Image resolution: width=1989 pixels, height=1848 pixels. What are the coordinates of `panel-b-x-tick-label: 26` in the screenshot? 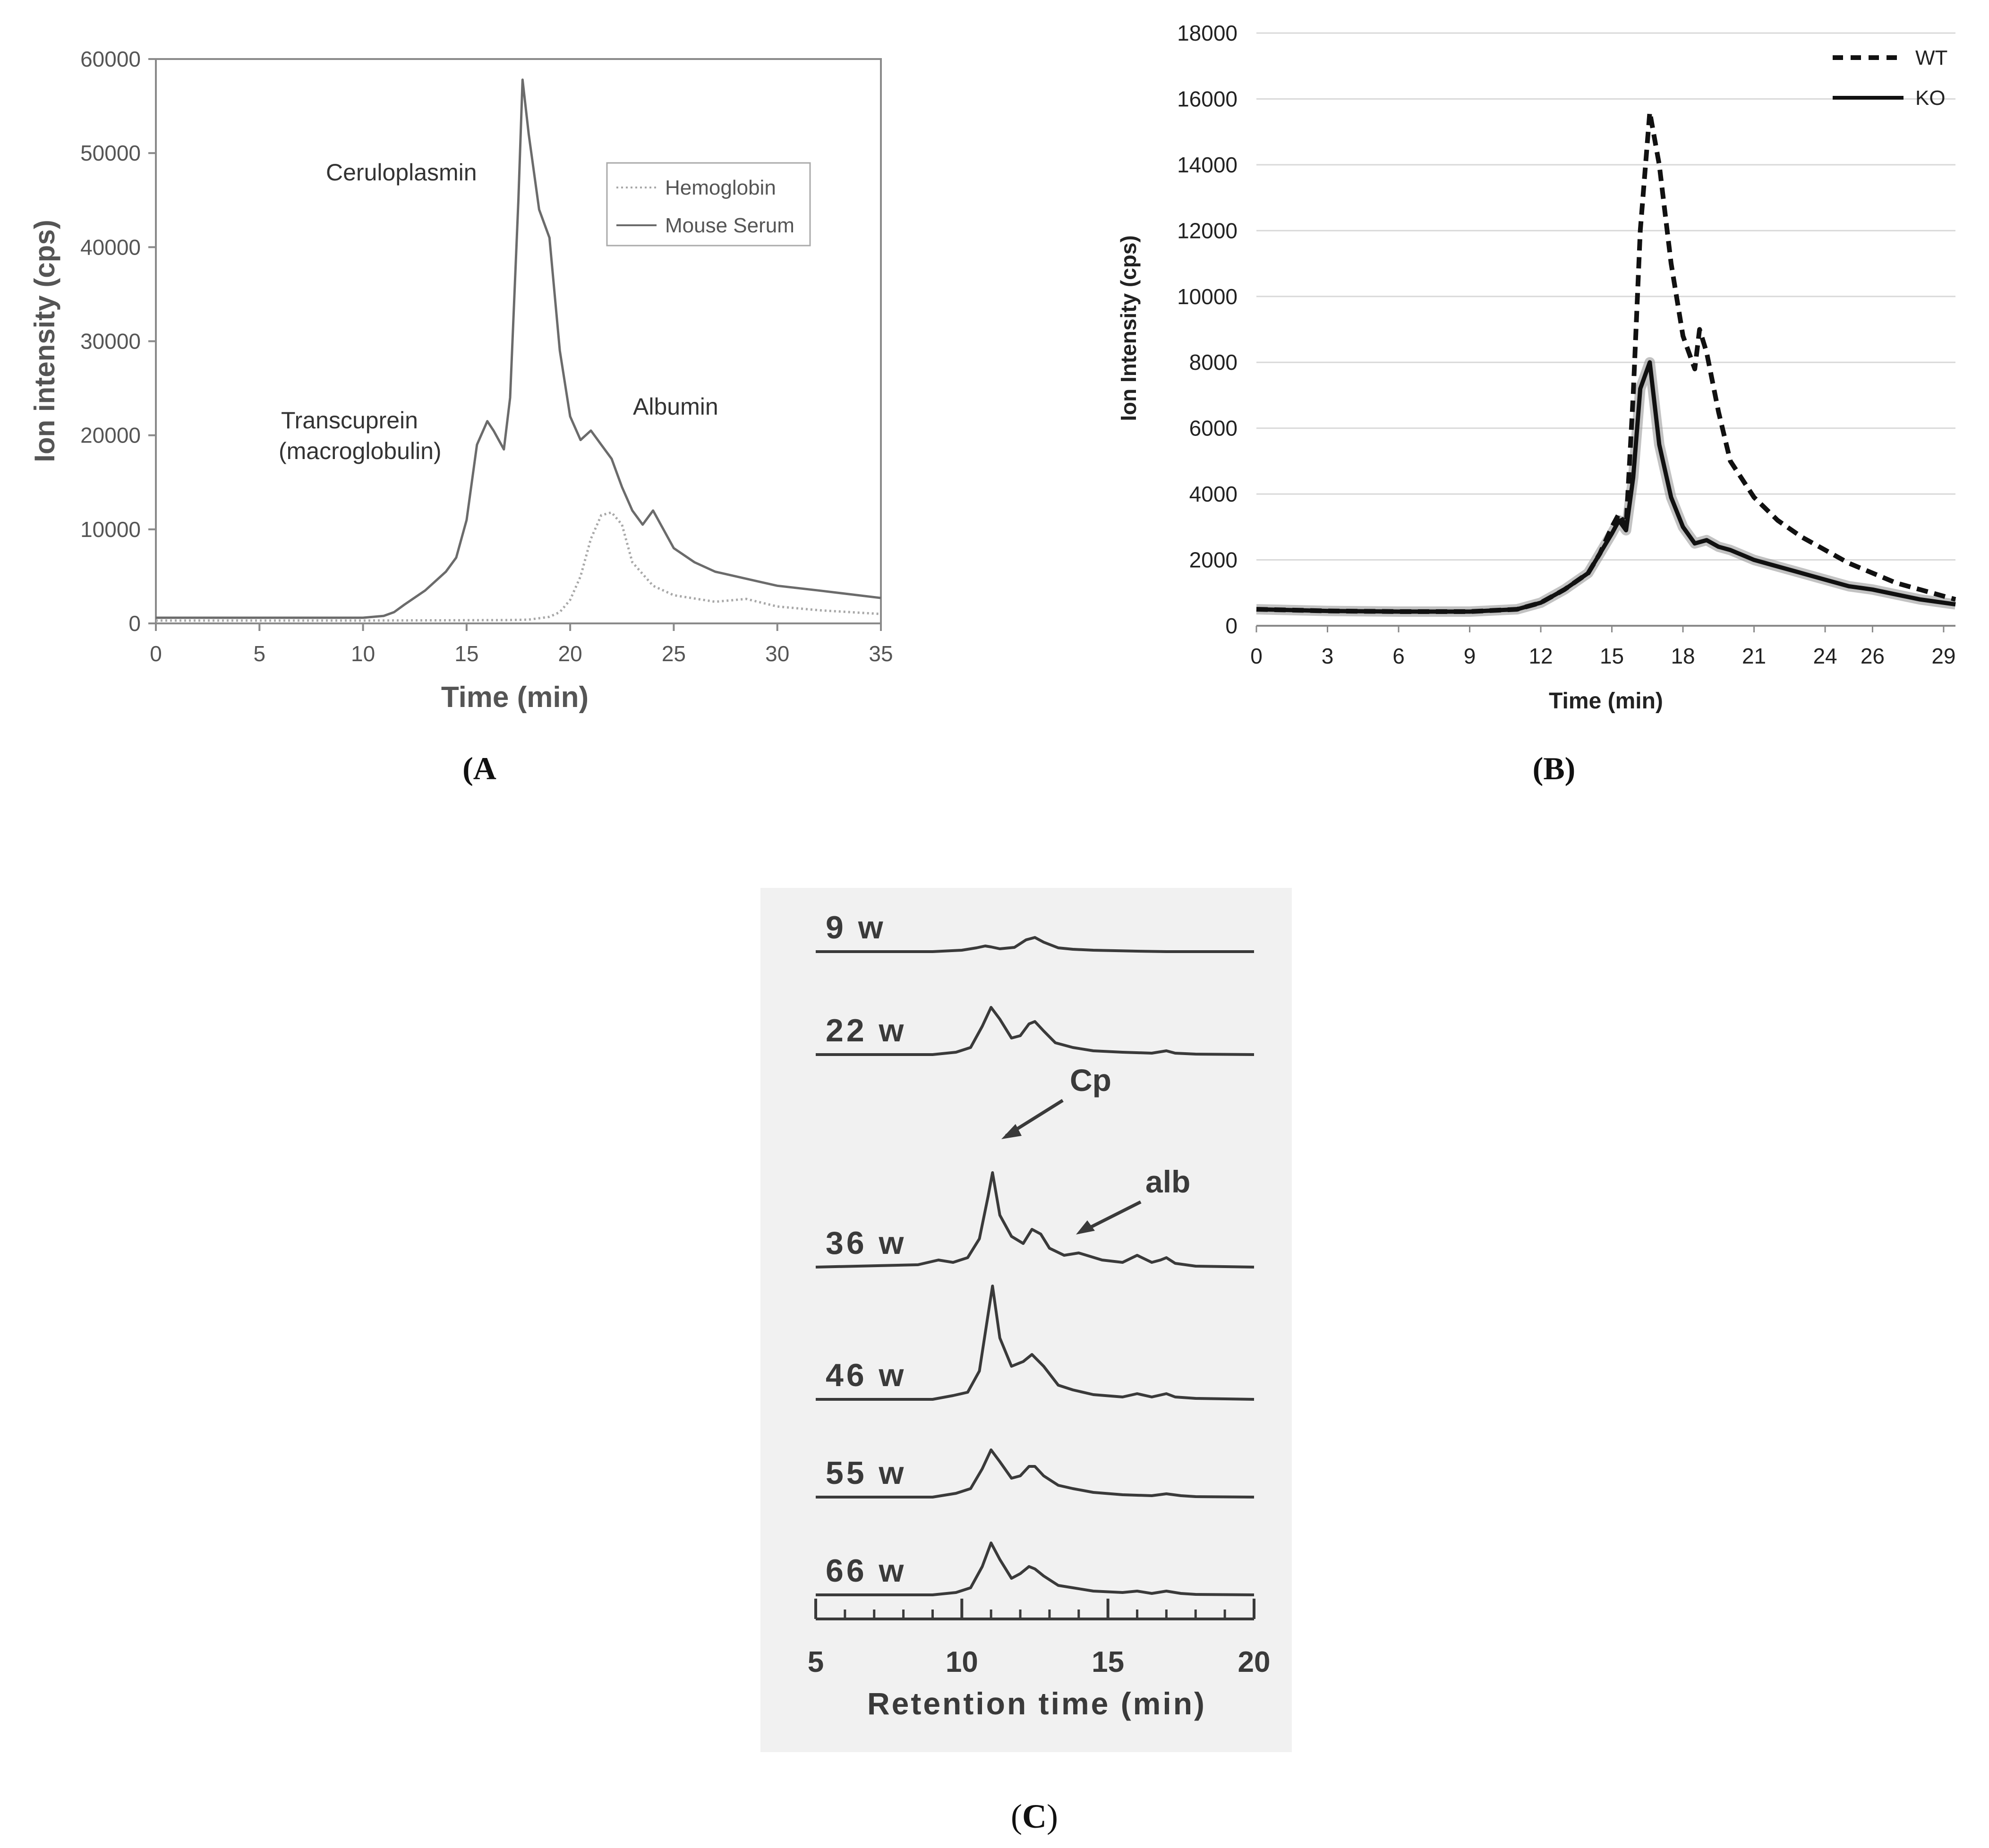 It's located at (1873, 656).